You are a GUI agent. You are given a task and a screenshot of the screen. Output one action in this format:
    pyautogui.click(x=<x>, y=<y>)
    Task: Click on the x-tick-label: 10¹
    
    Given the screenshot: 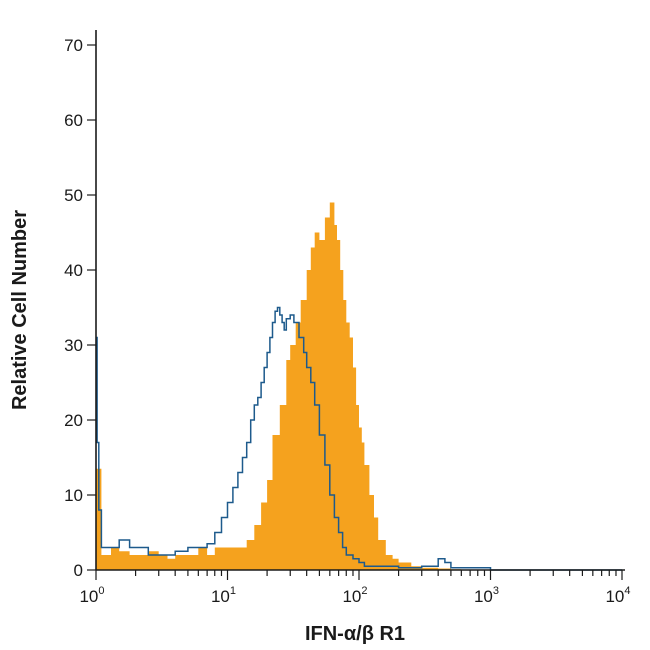 What is the action you would take?
    pyautogui.click(x=223, y=595)
    